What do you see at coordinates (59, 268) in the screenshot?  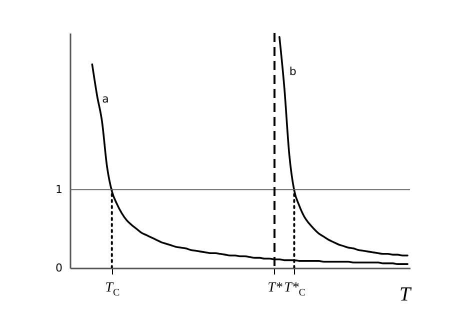 I see `y-tick-label: 0` at bounding box center [59, 268].